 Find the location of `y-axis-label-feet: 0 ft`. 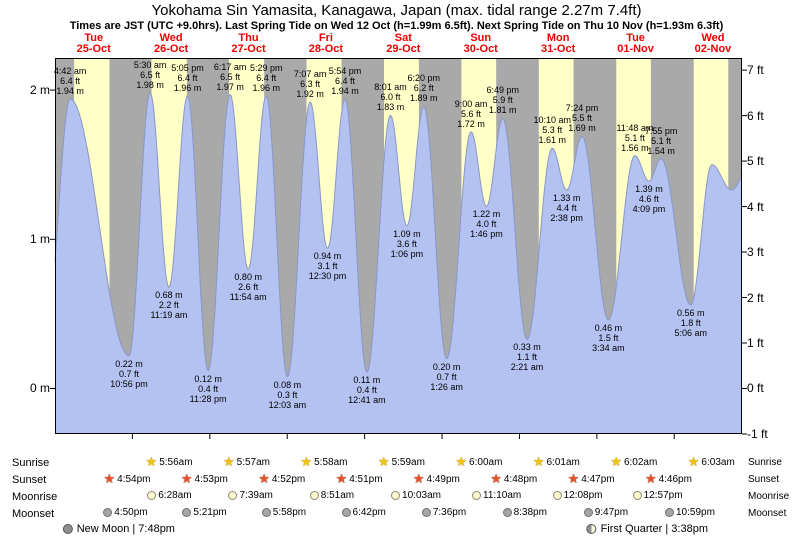

y-axis-label-feet: 0 ft is located at coordinates (755, 388).